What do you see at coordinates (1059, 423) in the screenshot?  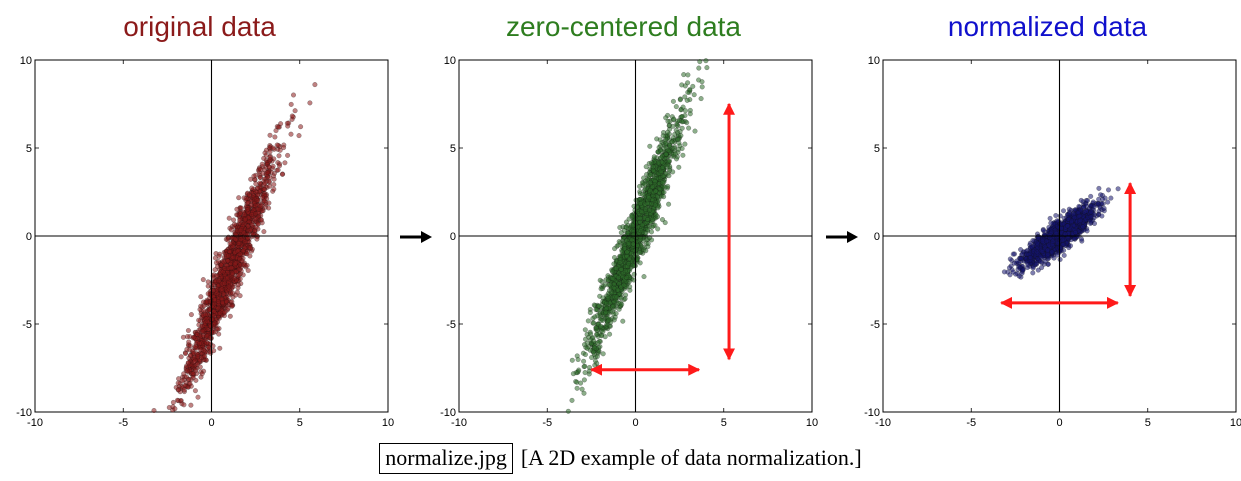 I see `x-tick-label: 0` at bounding box center [1059, 423].